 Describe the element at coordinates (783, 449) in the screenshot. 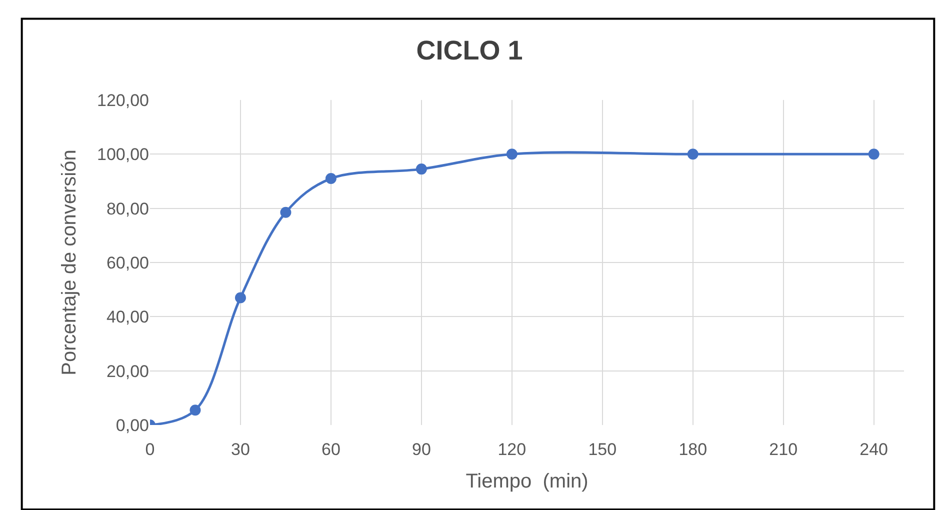

I see `x-tick-label: 210` at that location.